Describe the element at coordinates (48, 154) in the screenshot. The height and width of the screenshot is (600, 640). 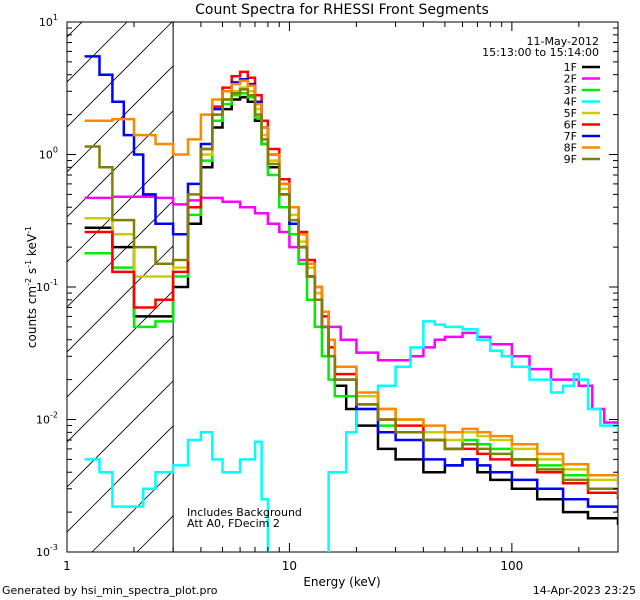
I see `y-tick-label: 10⁰` at that location.